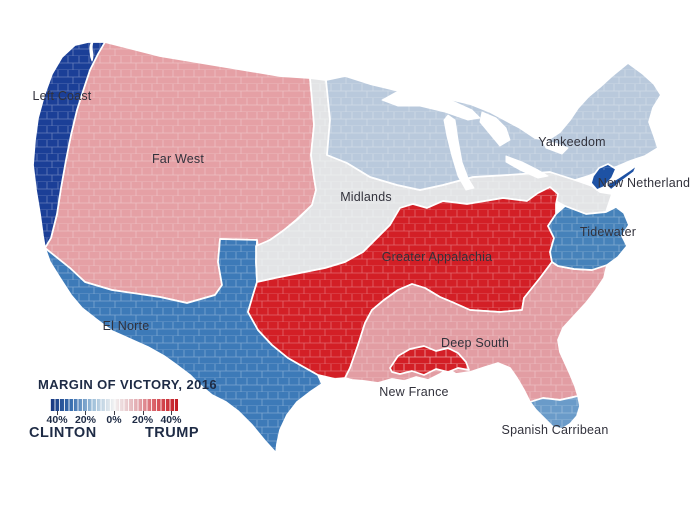 This screenshot has height=505, width=690. I want to click on region-label-greater-appalachia: Greater Appalachia, so click(437, 257).